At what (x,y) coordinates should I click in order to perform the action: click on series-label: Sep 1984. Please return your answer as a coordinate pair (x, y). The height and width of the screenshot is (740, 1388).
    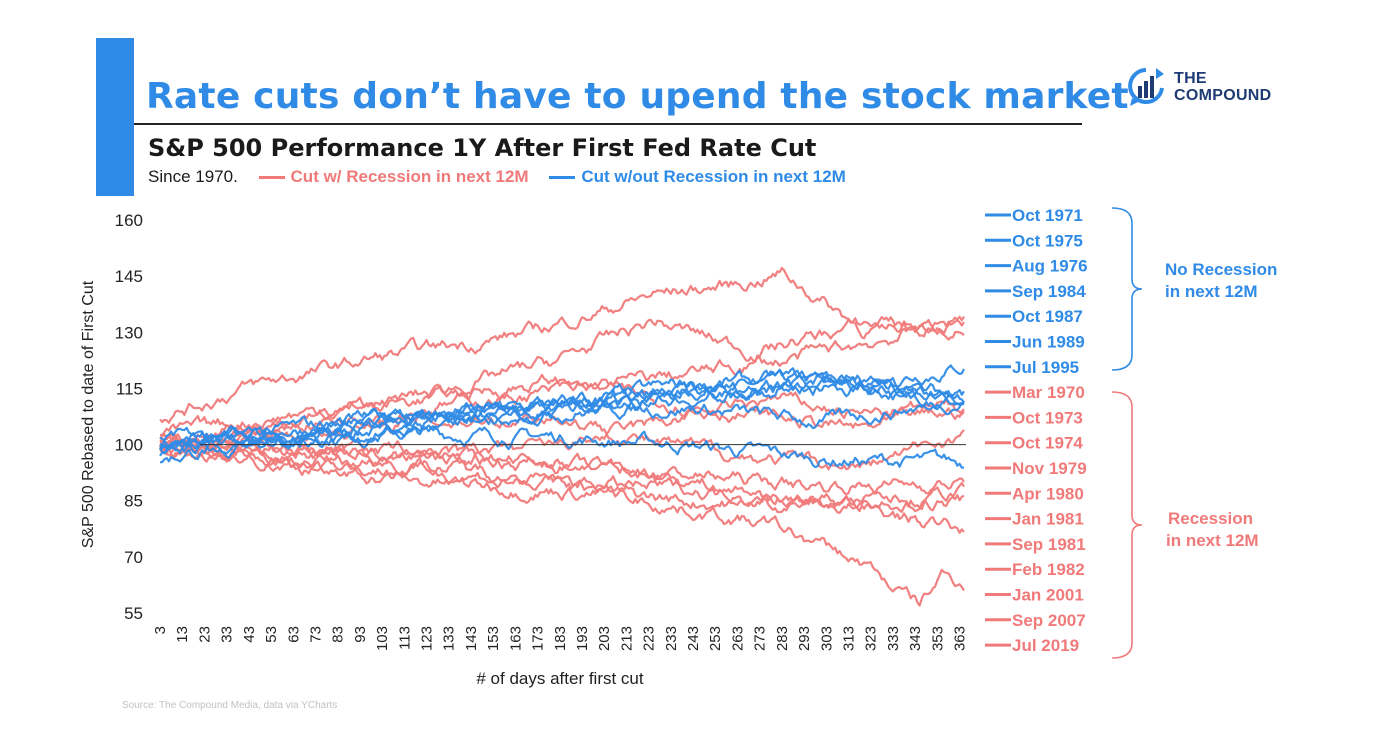
    Looking at the image, I should click on (1049, 291).